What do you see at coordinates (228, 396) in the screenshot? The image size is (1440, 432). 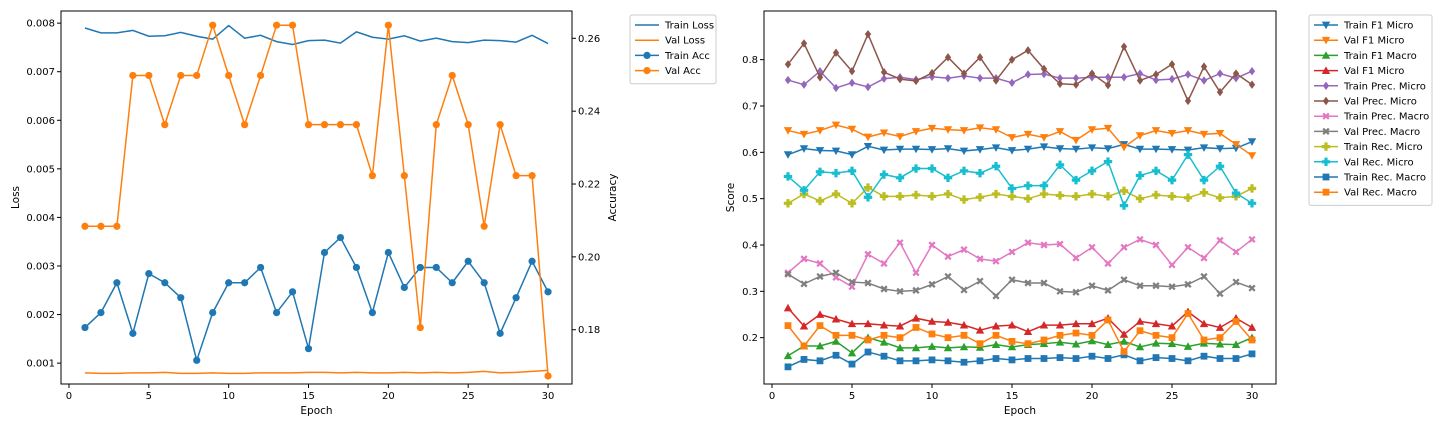 I see `x-tick-label: 10` at bounding box center [228, 396].